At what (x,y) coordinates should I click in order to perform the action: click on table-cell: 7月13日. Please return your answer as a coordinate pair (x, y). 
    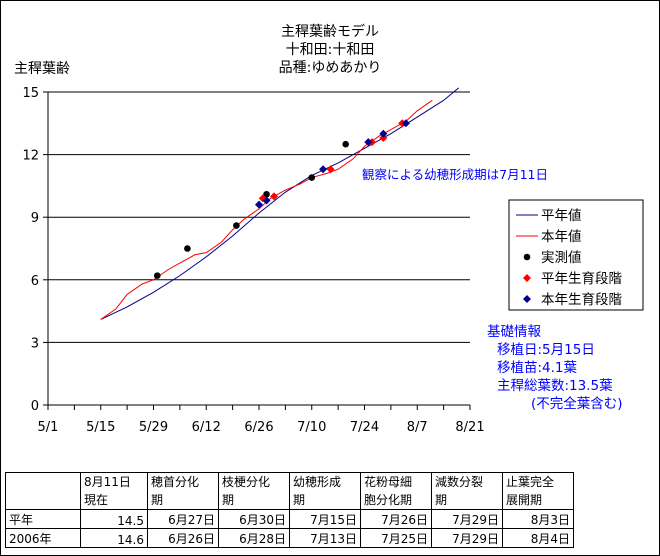
    Looking at the image, I should click on (325, 538).